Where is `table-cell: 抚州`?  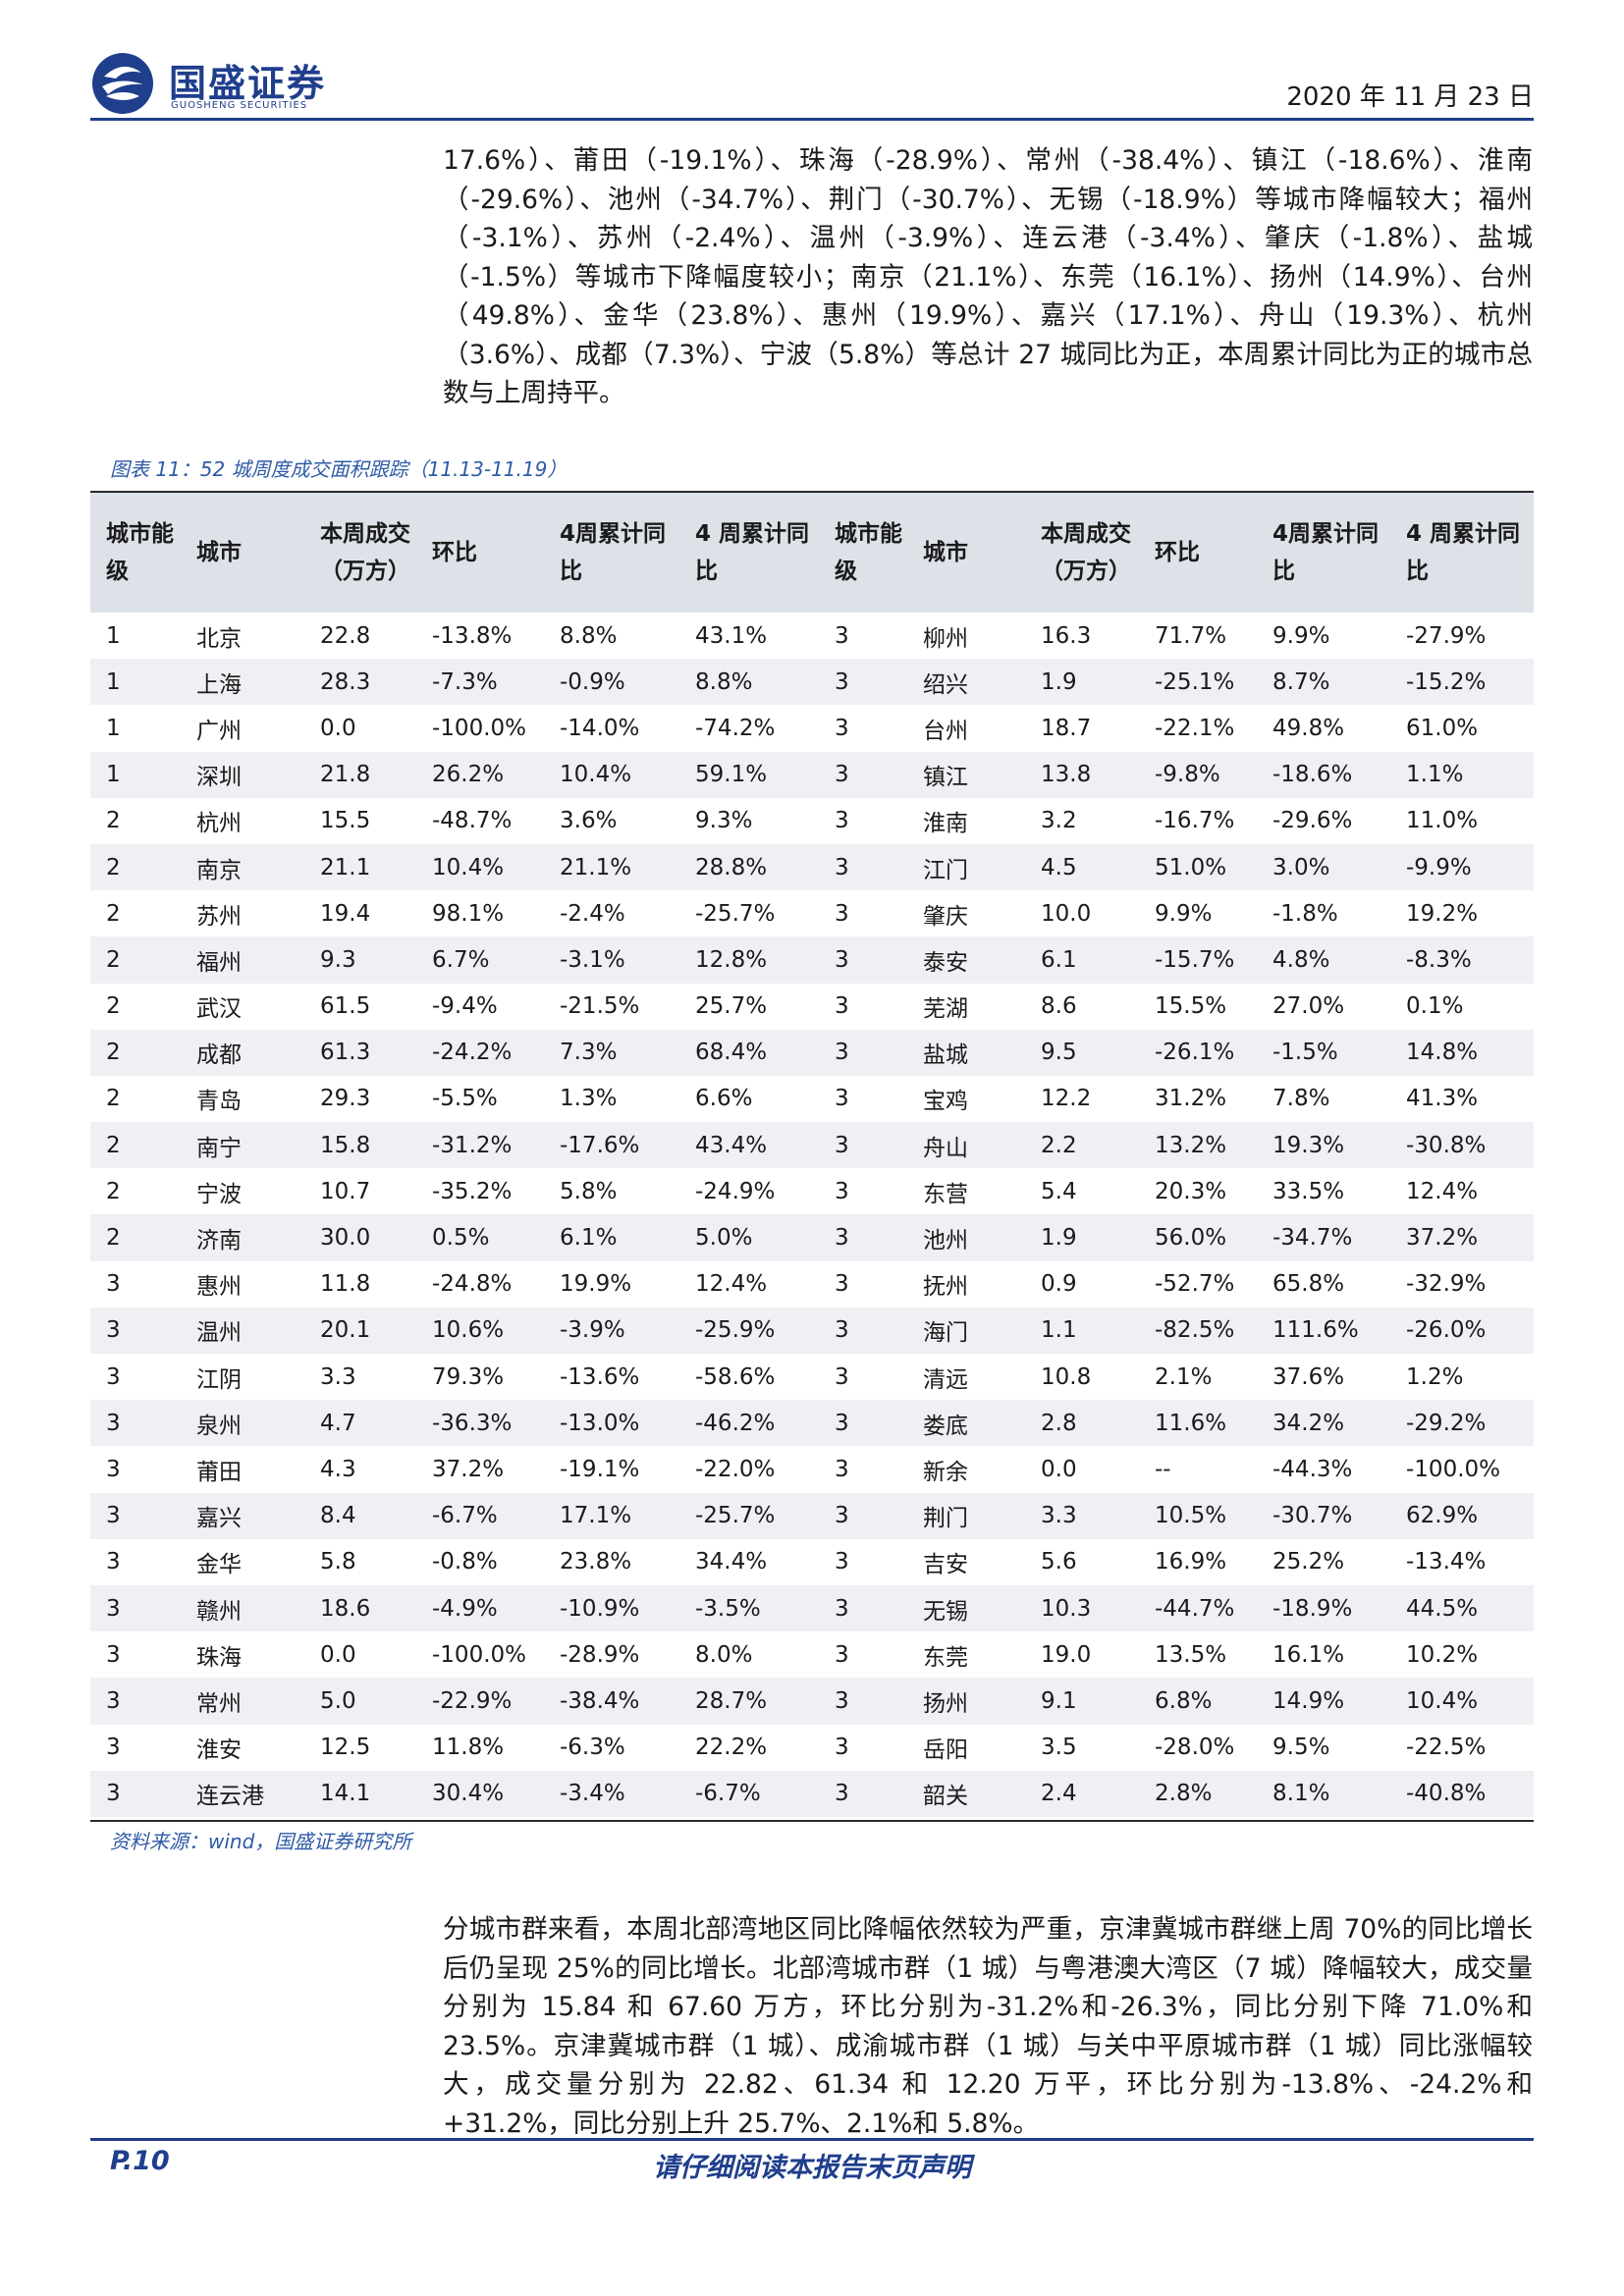
table-cell: 抚州 is located at coordinates (945, 1288).